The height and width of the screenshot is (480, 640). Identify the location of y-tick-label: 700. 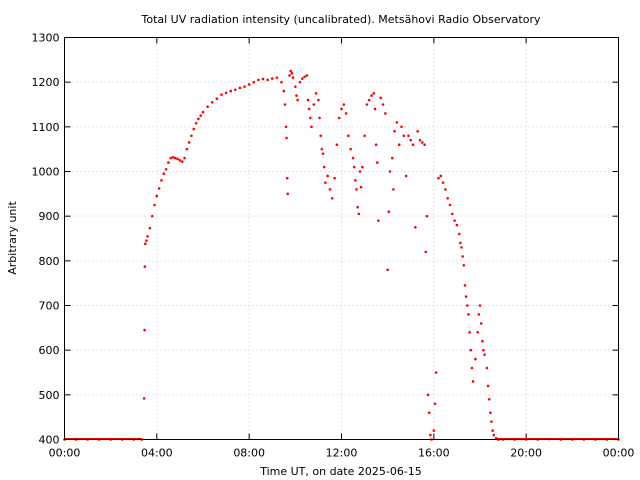
(49, 306).